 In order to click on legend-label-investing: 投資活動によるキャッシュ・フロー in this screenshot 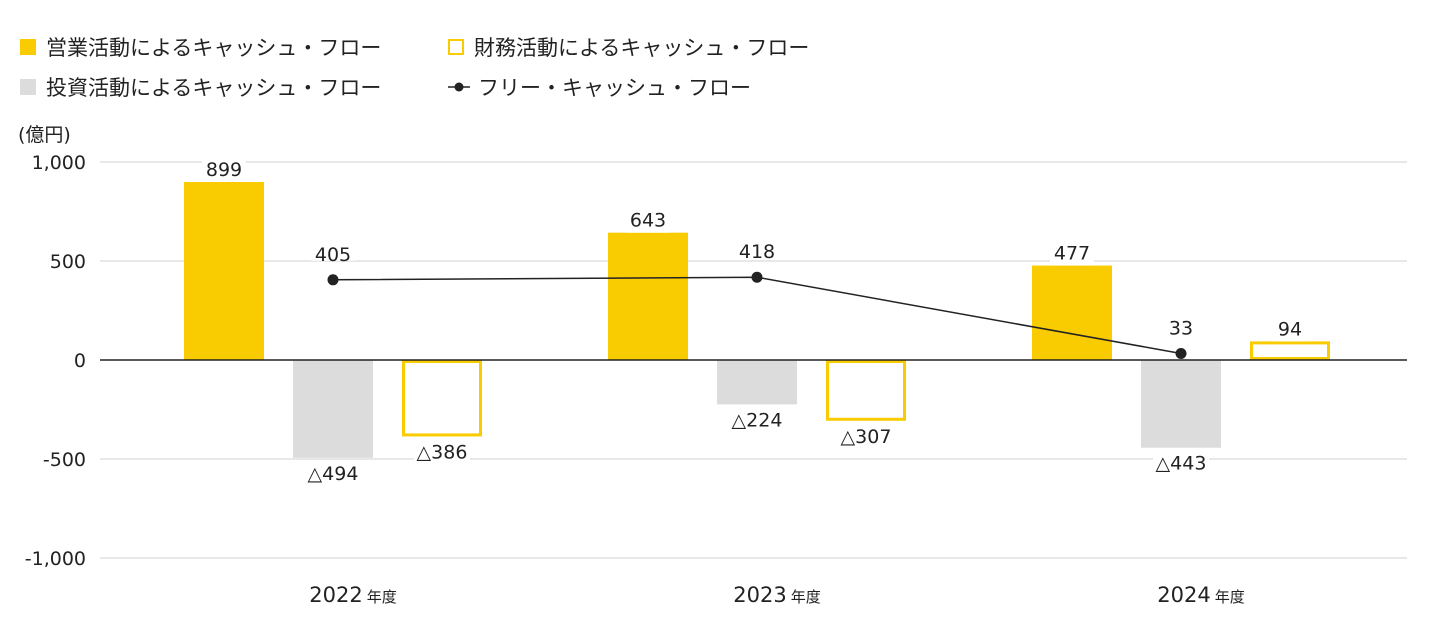, I will do `click(214, 88)`.